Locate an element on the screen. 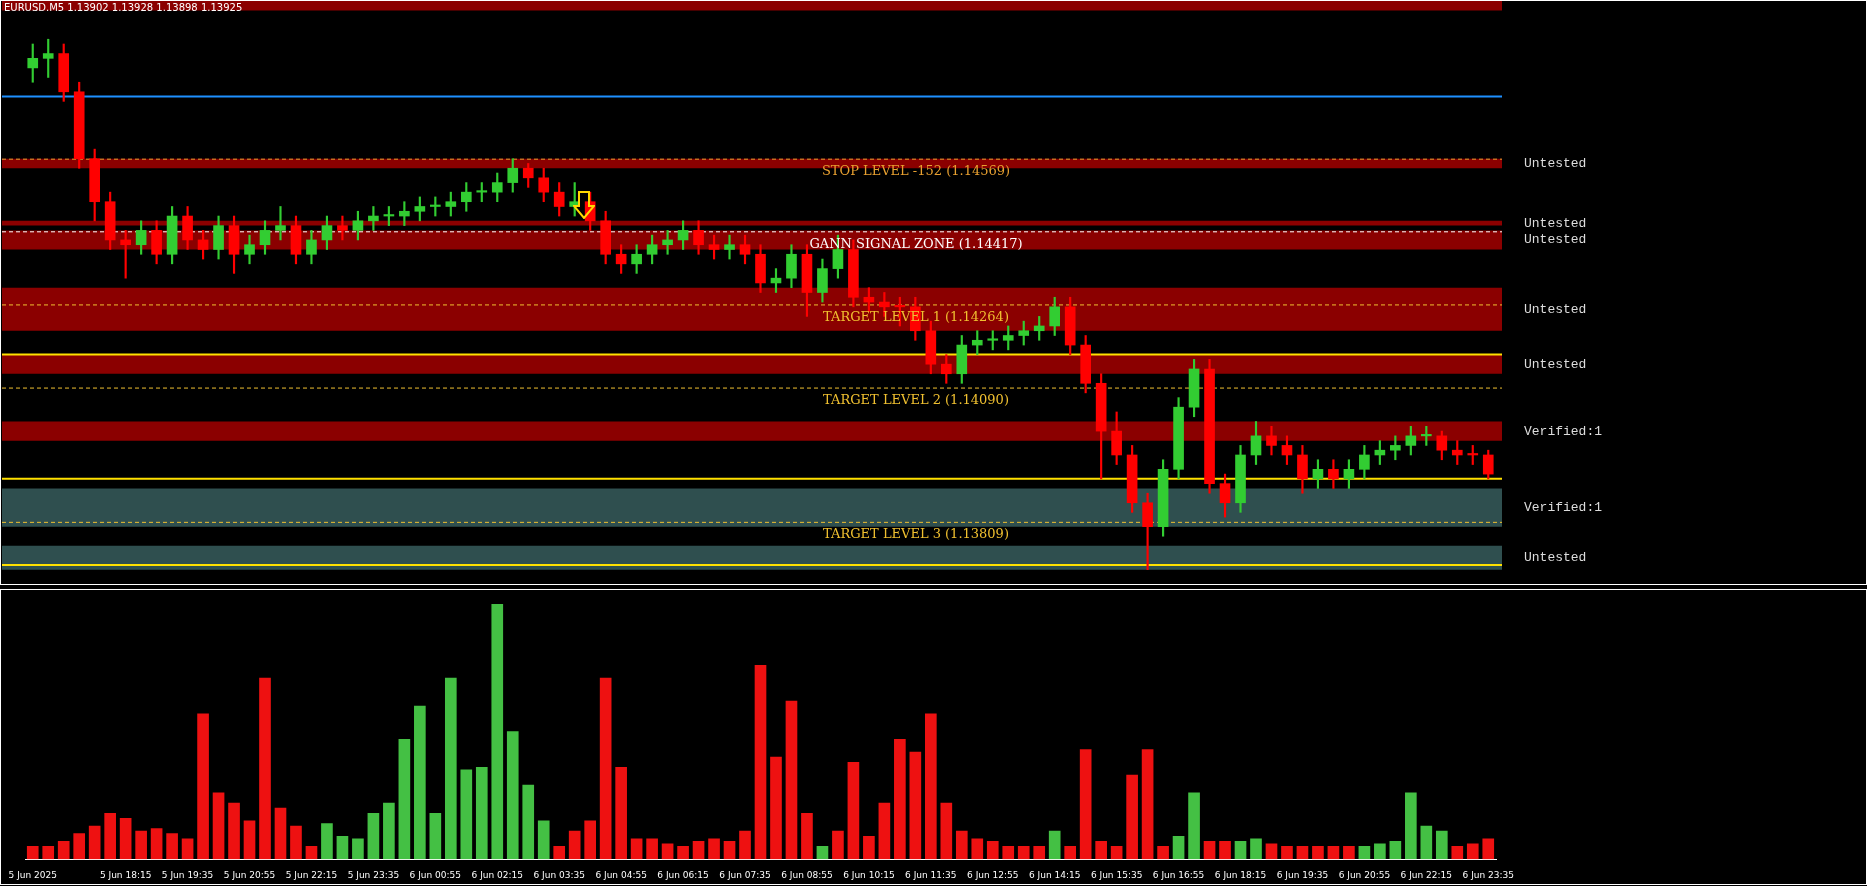  x-tick-label: 6 Jun 10:15 is located at coordinates (869, 874).